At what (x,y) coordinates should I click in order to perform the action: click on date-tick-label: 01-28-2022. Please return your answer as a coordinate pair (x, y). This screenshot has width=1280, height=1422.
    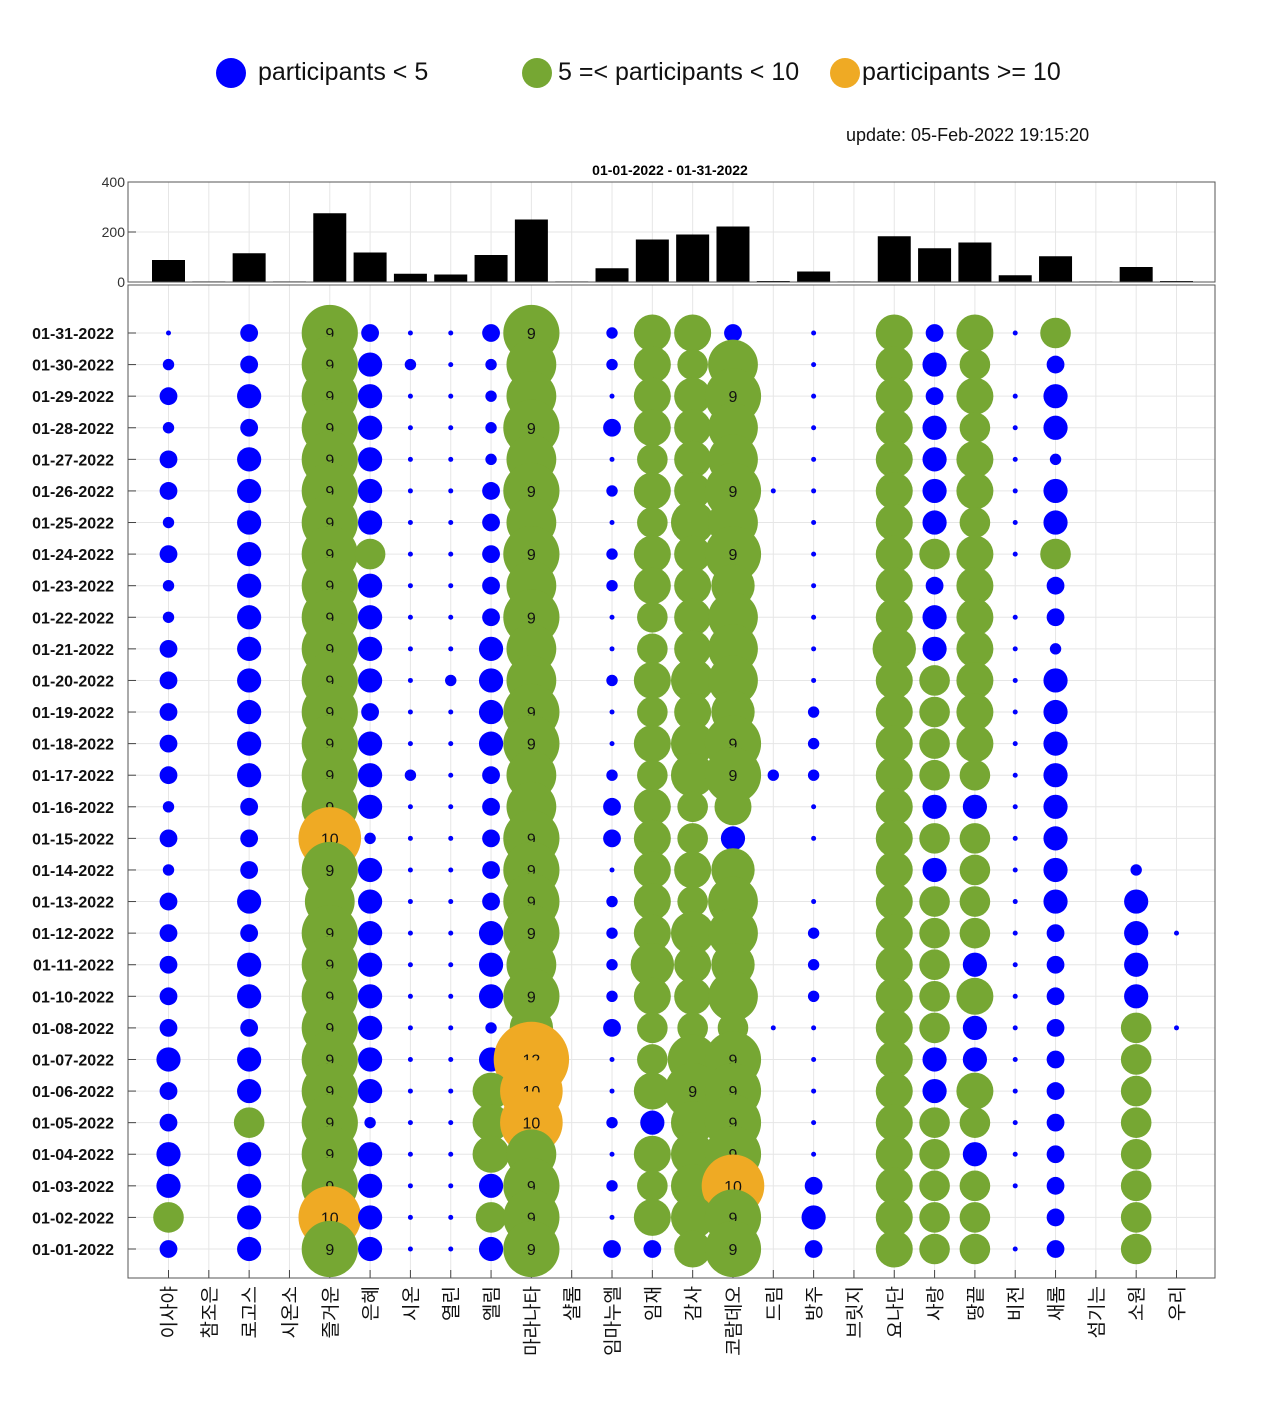
    Looking at the image, I should click on (73, 429).